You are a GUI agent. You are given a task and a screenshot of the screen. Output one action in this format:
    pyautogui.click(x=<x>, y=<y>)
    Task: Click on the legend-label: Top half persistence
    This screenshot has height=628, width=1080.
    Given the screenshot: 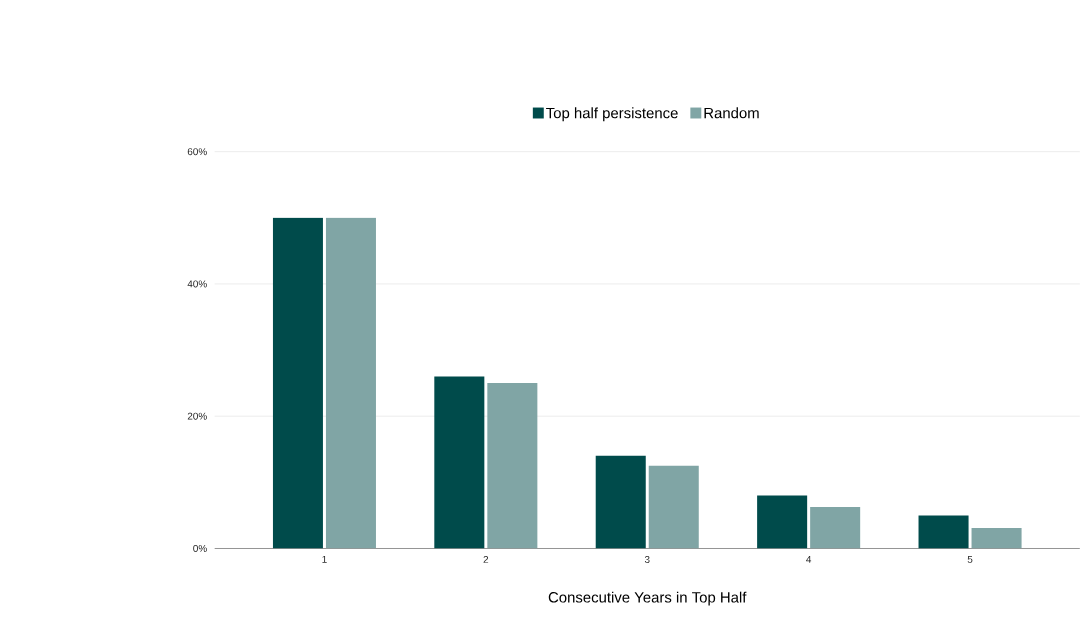 What is the action you would take?
    pyautogui.click(x=612, y=114)
    